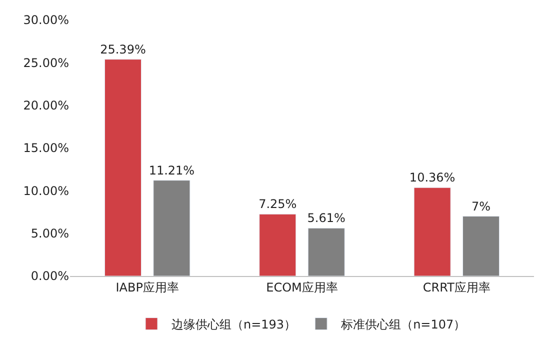  I want to click on x-tick-label: ECOM应用率, so click(302, 287).